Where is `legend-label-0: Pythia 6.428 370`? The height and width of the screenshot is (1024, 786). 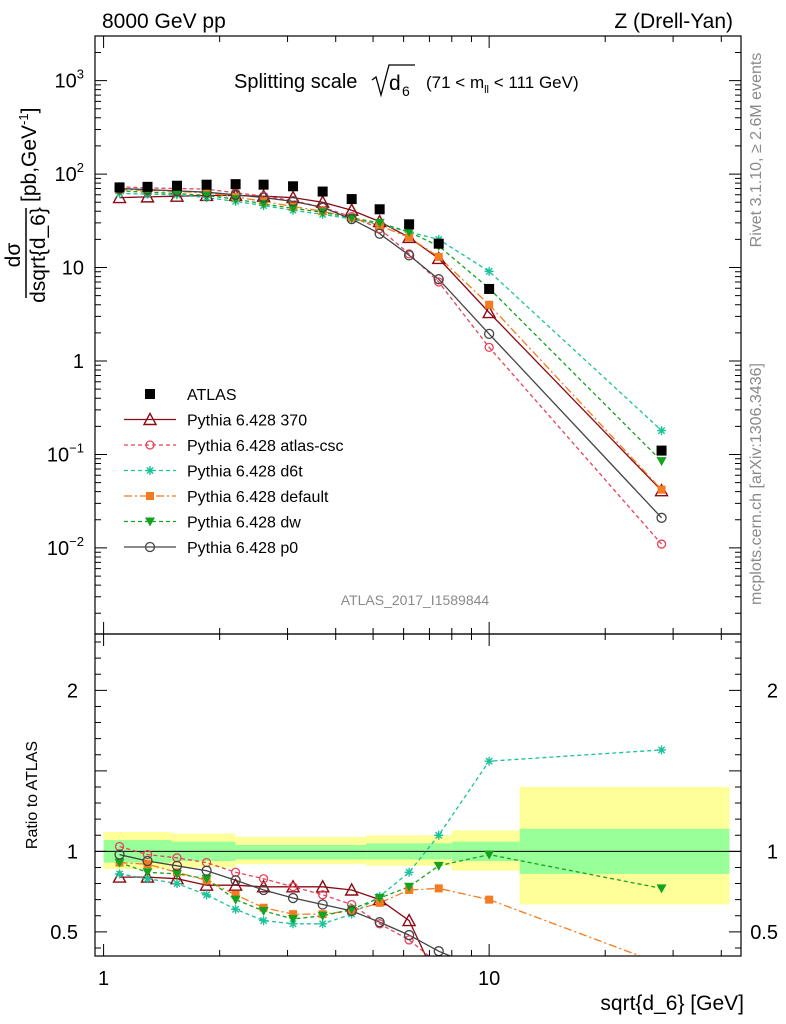
legend-label-0: Pythia 6.428 370 is located at coordinates (247, 421).